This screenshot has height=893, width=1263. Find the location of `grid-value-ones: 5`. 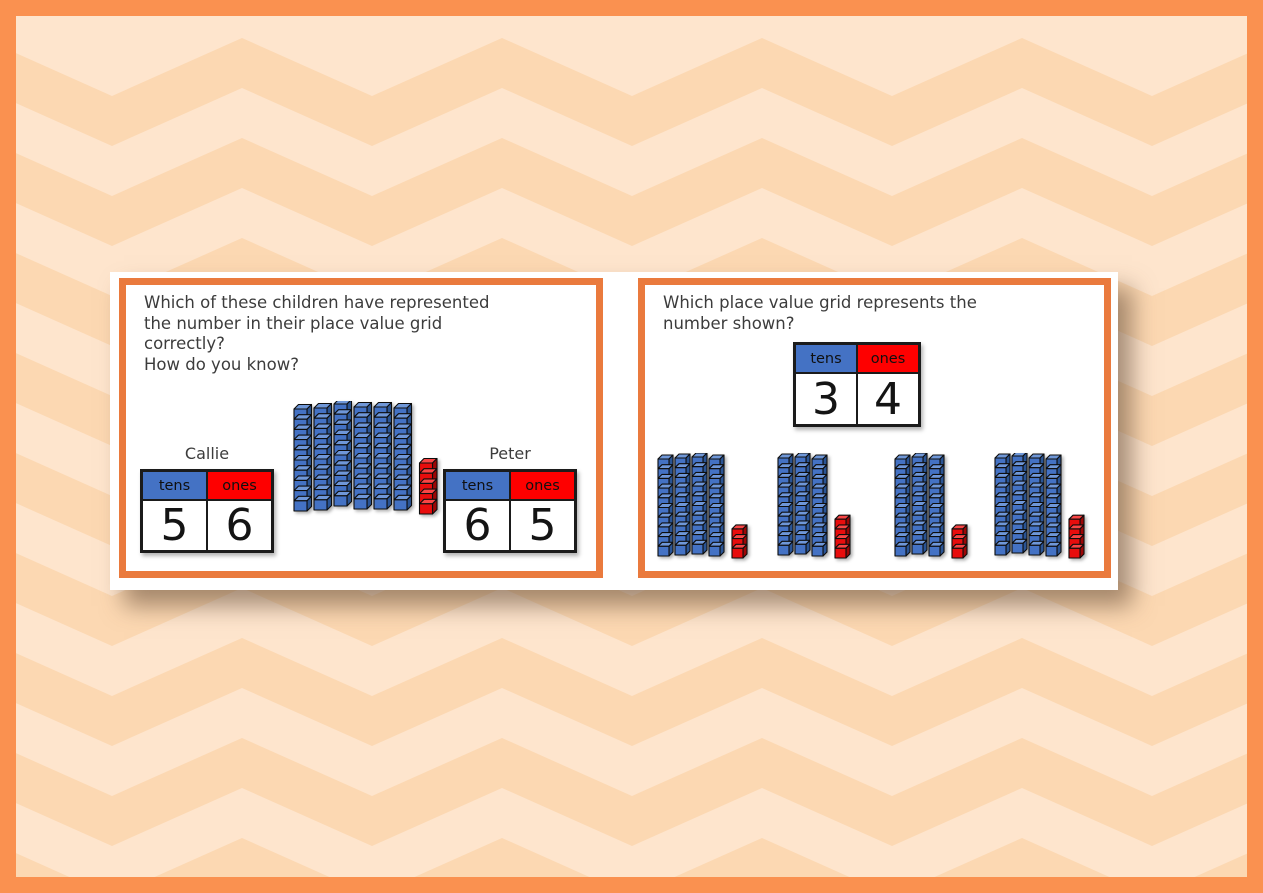

grid-value-ones: 5 is located at coordinates (542, 525).